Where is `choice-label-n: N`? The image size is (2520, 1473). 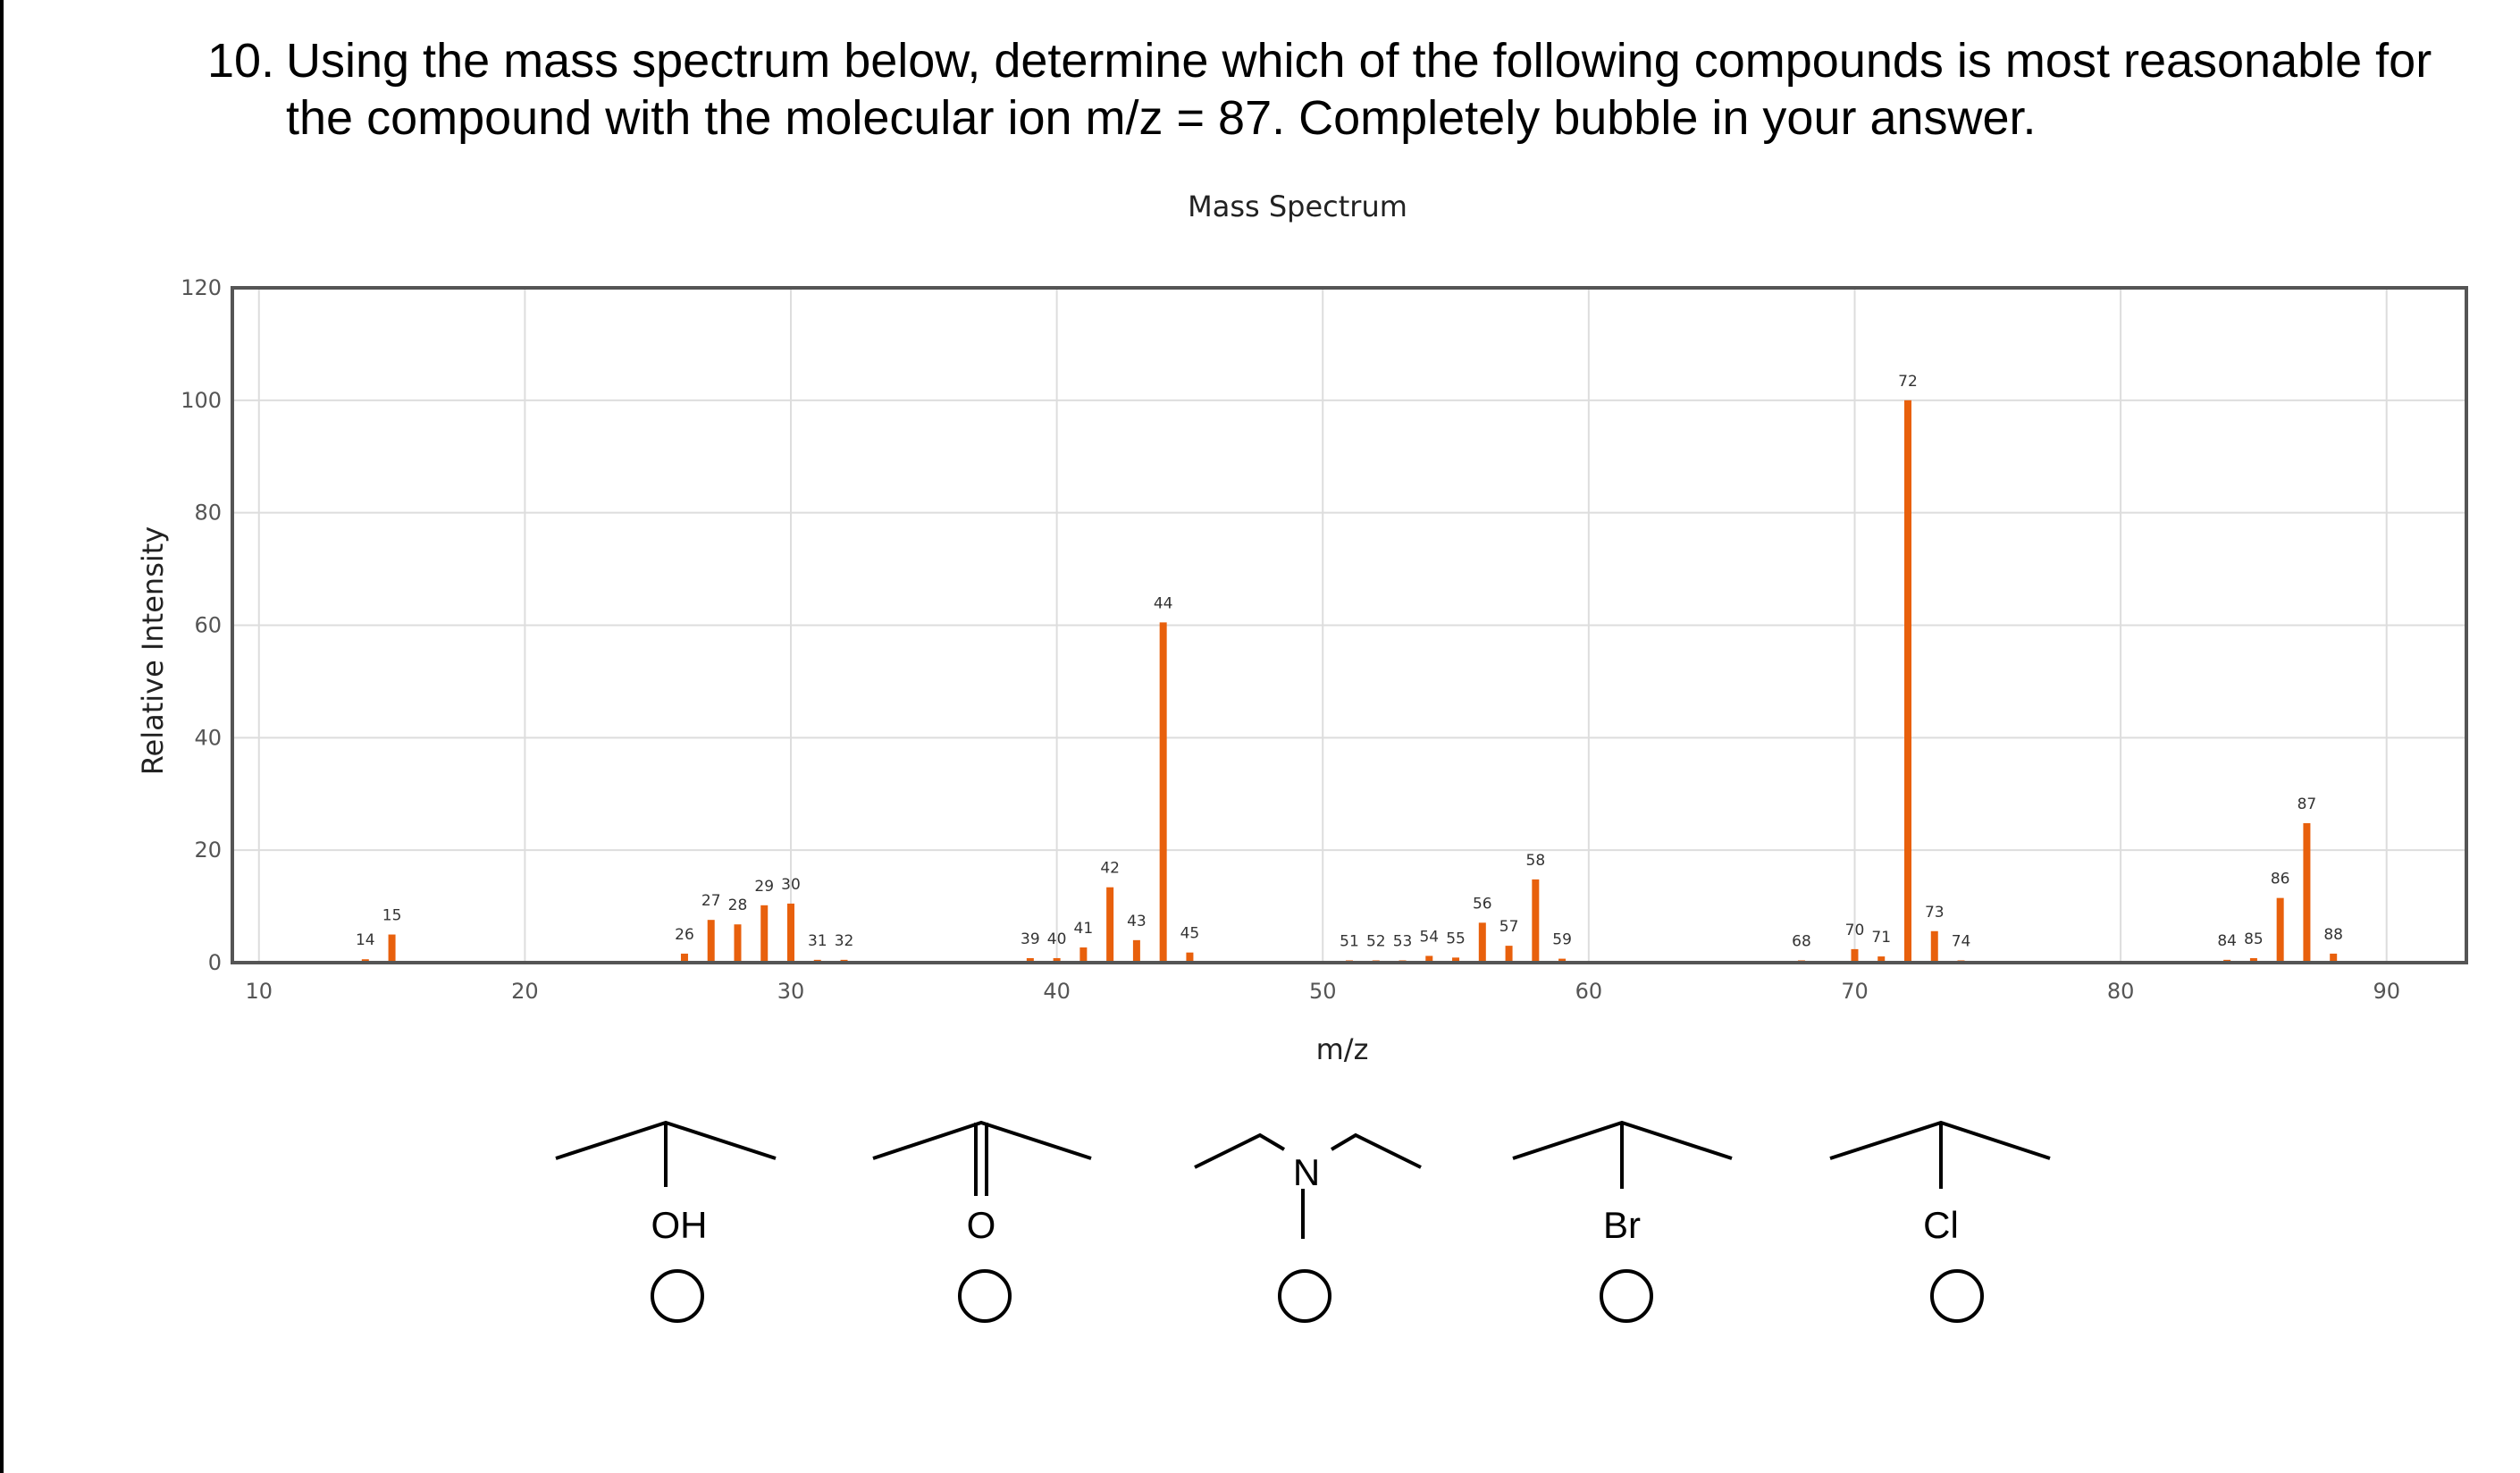
choice-label-n: N is located at coordinates (1306, 1172).